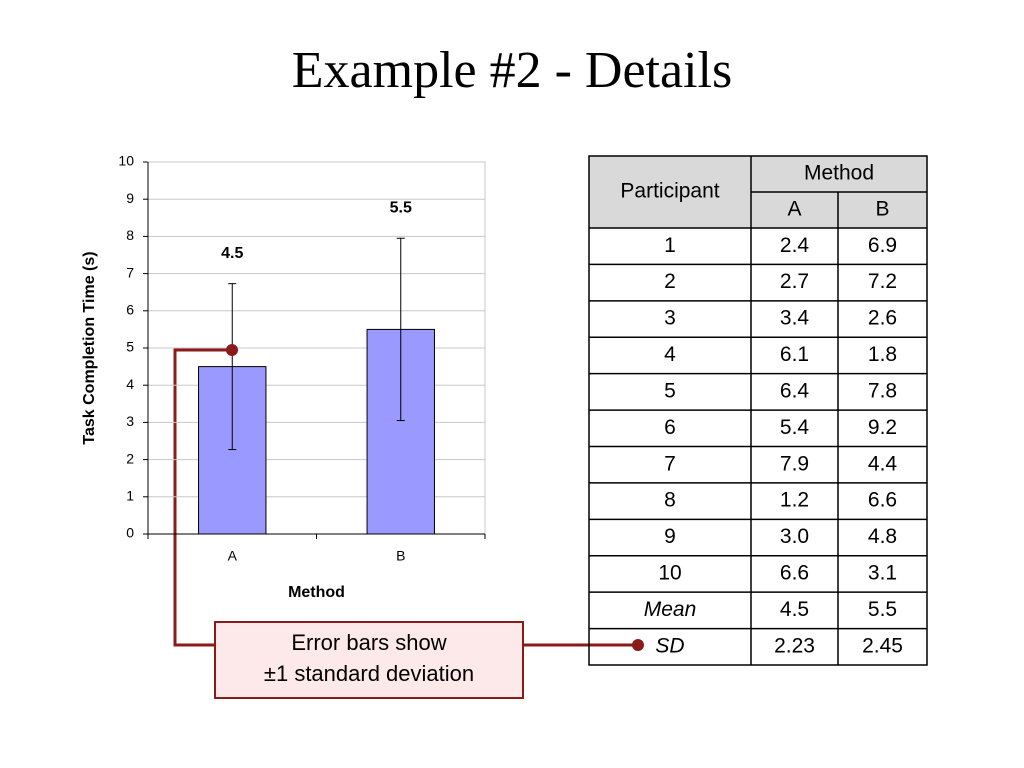 The height and width of the screenshot is (768, 1024). I want to click on table-cell: 4.5, so click(794, 609).